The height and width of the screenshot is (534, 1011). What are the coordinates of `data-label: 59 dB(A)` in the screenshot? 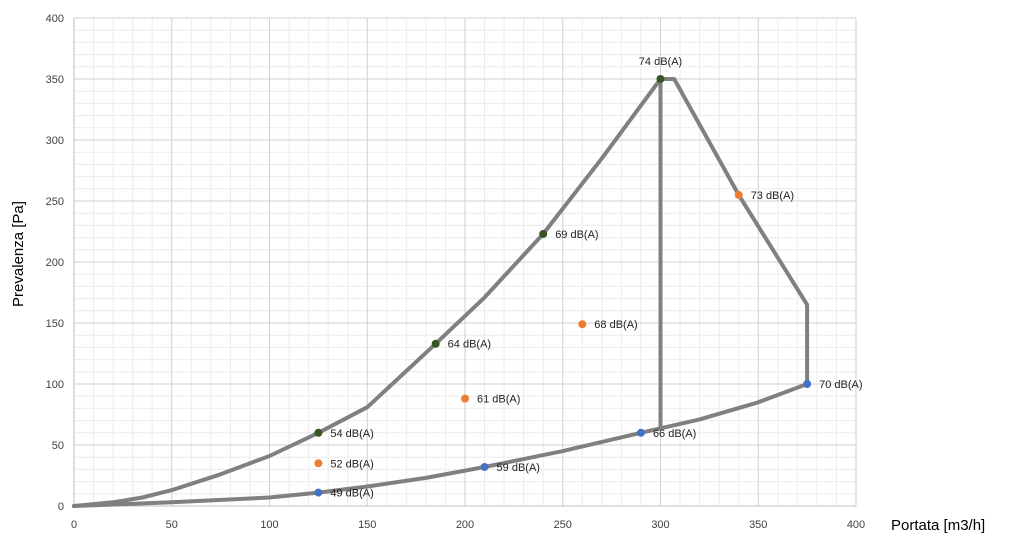 It's located at (518, 468).